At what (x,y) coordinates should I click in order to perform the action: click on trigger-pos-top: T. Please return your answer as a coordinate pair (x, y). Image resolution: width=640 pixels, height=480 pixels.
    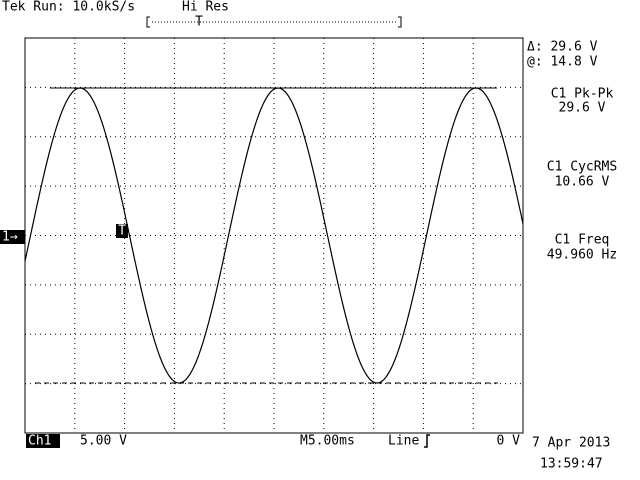
    Looking at the image, I should click on (199, 22).